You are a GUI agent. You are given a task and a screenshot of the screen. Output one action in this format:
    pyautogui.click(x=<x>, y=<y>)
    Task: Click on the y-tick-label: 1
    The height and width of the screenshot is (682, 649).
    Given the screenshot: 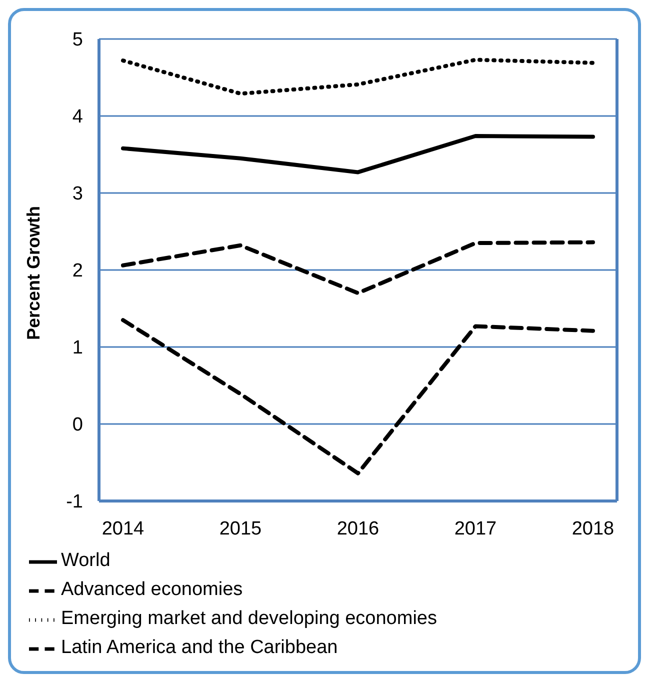 What is the action you would take?
    pyautogui.click(x=77, y=348)
    